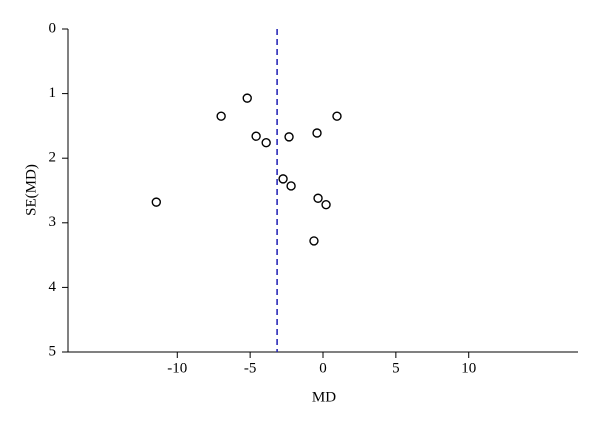  I want to click on y-tick-label: 2, so click(53, 158).